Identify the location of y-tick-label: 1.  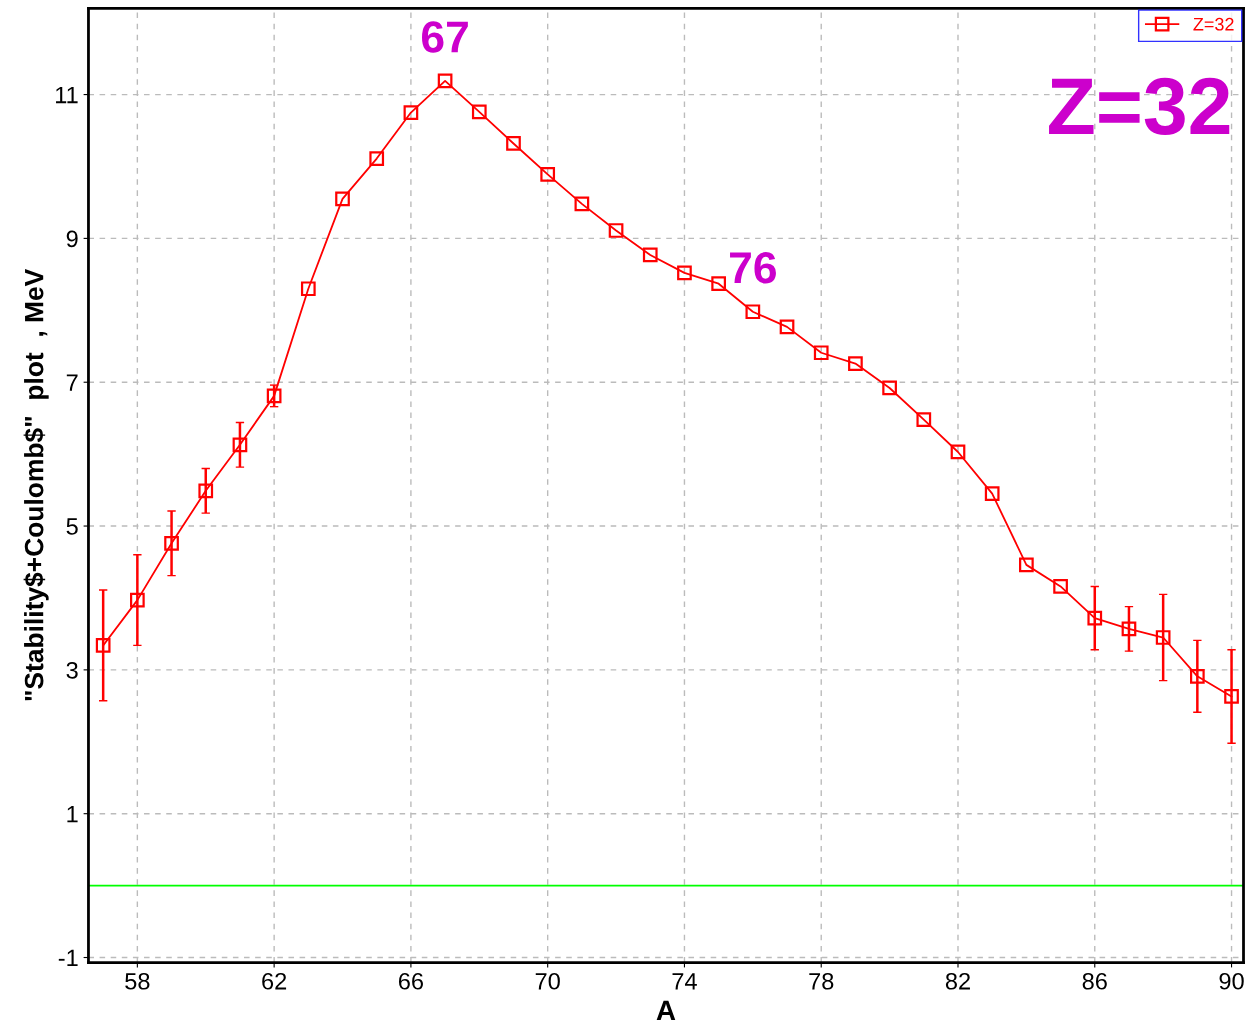
(72, 814).